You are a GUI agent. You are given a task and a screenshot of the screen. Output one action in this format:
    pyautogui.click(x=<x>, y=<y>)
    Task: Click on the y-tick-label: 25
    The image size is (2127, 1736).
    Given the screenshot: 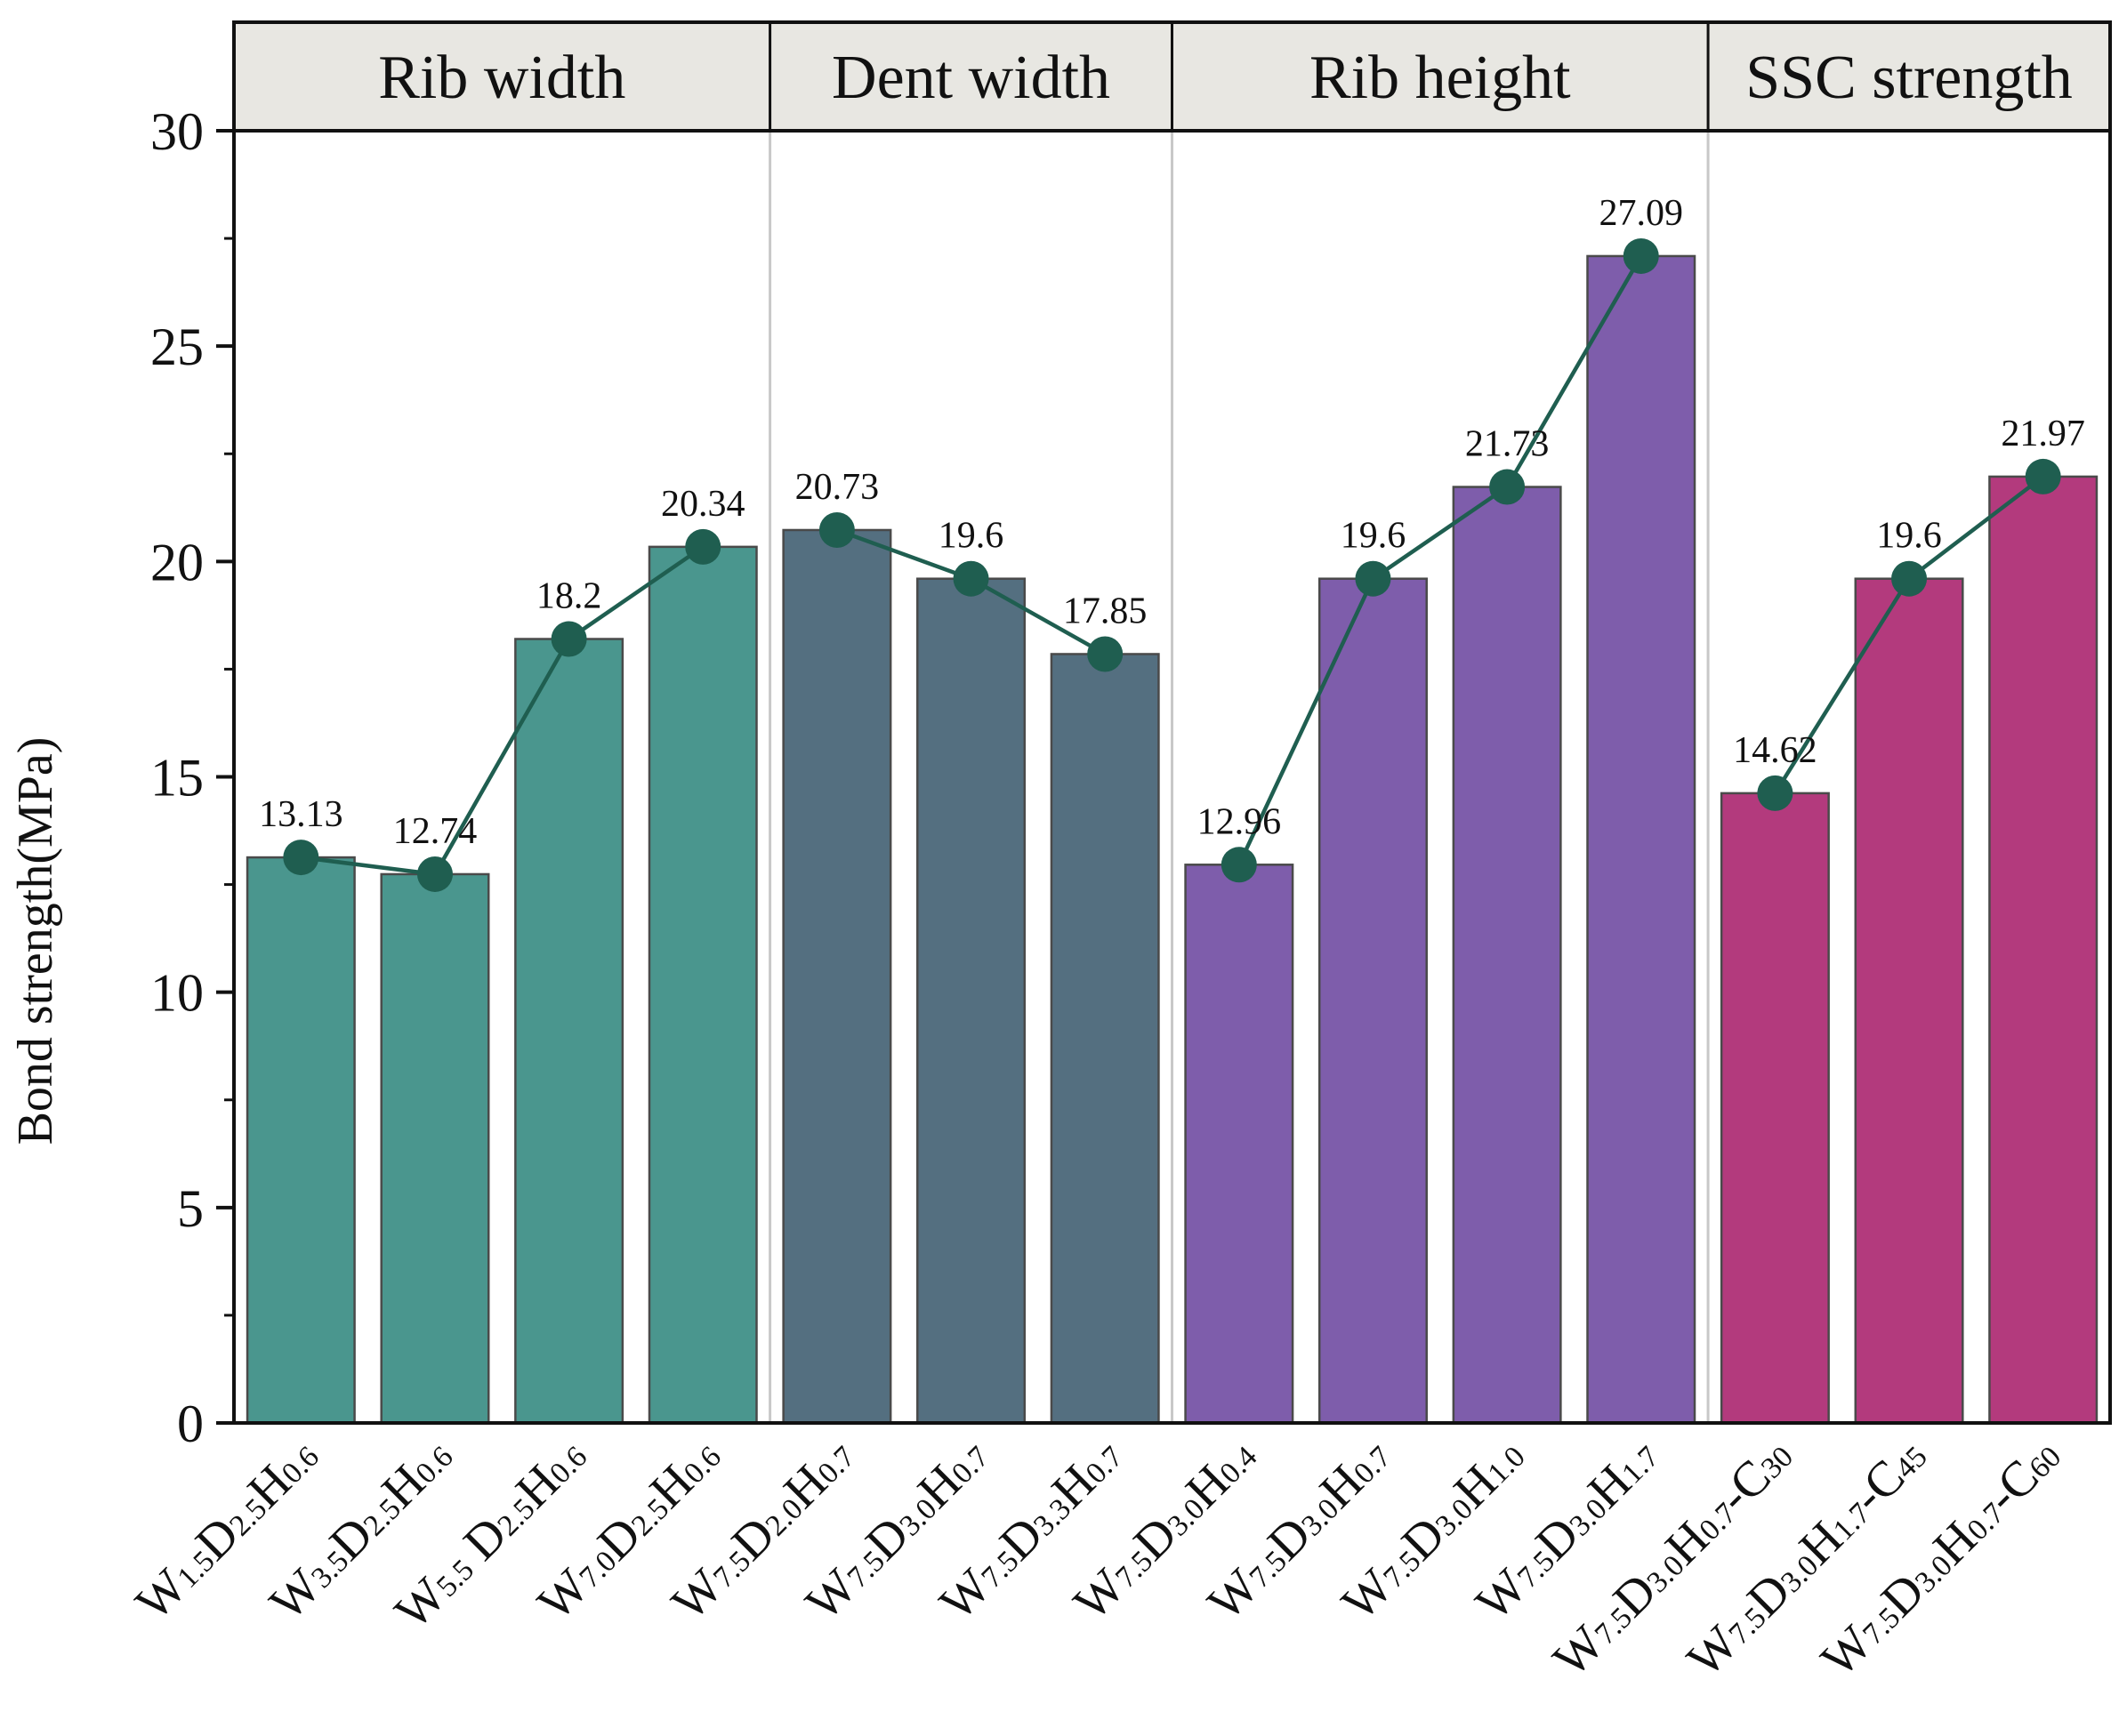 What is the action you would take?
    pyautogui.click(x=177, y=346)
    